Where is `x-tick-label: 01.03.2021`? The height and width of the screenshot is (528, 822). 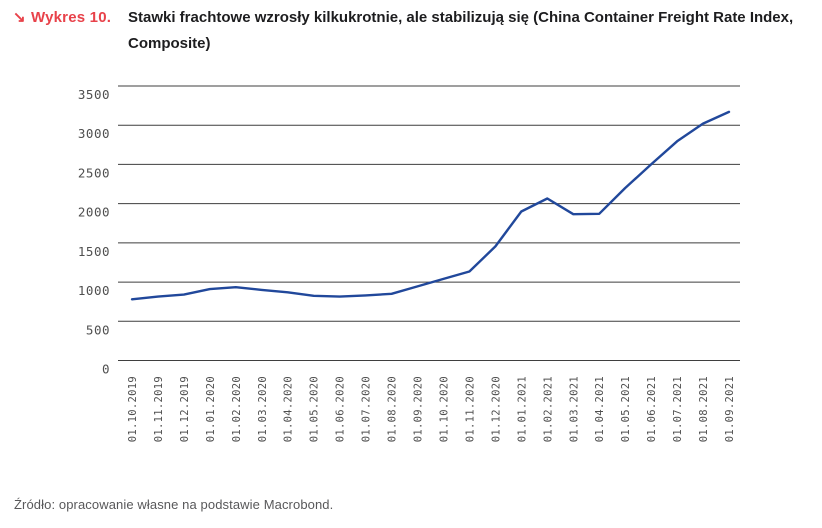 x-tick-label: 01.03.2021 is located at coordinates (574, 409).